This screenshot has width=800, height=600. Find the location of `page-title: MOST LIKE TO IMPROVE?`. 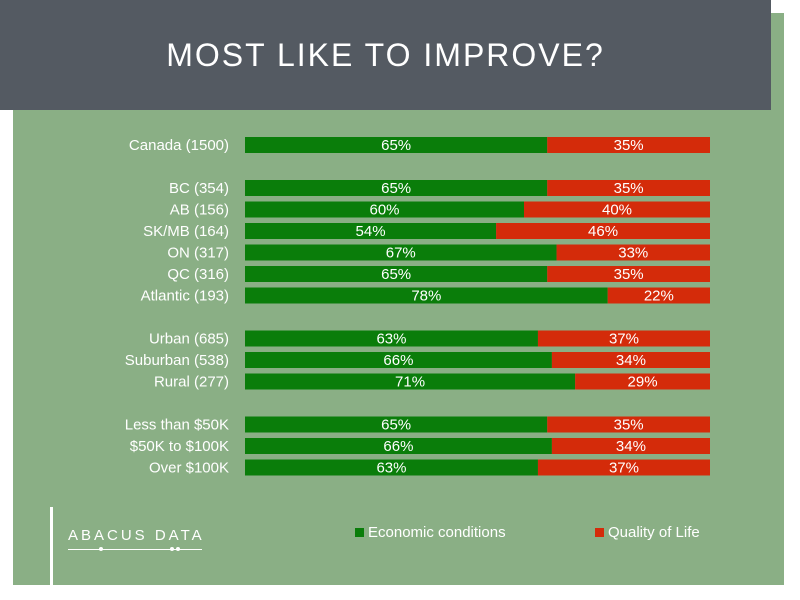

page-title: MOST LIKE TO IMPROVE? is located at coordinates (385, 55).